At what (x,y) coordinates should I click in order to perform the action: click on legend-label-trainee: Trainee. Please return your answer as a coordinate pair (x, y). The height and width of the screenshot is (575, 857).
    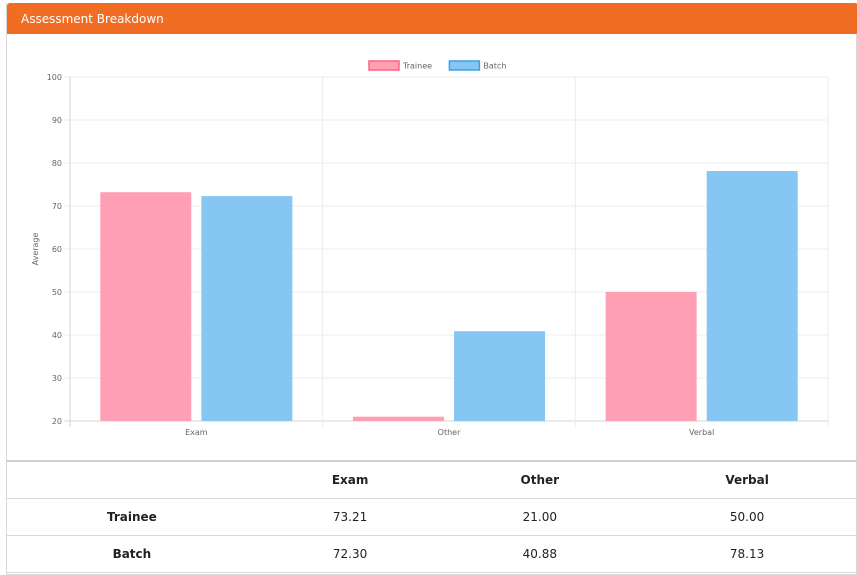
    Looking at the image, I should click on (417, 66).